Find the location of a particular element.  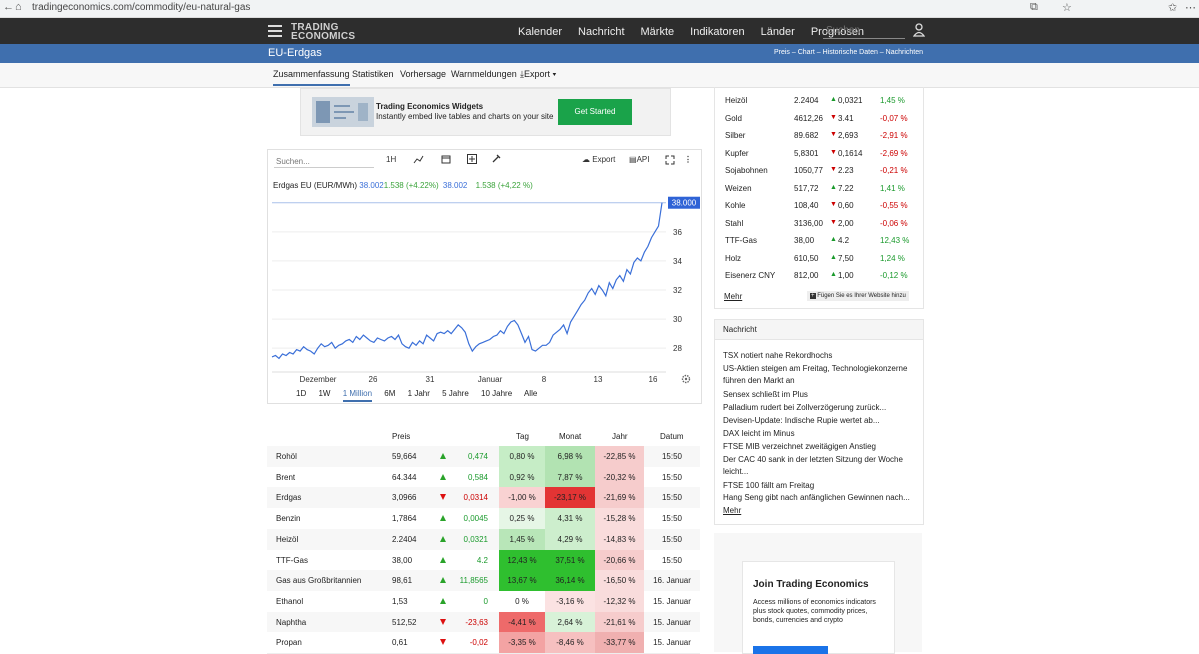

range-all: Alle is located at coordinates (530, 393).